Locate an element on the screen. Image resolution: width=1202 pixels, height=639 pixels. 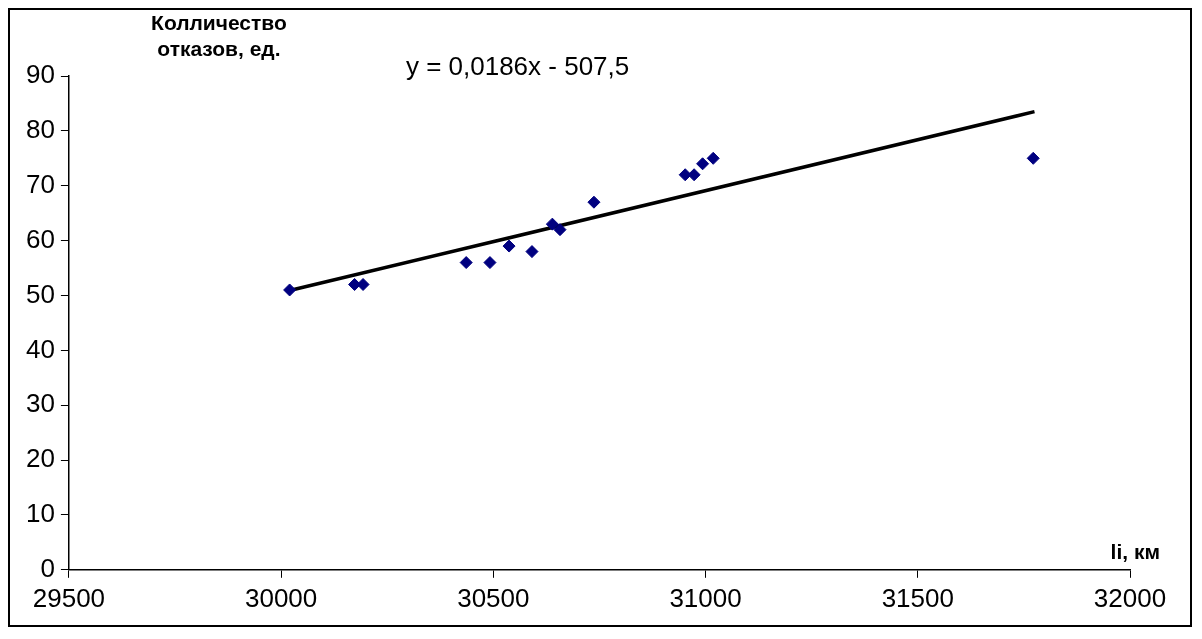
y-tick-label: 80 is located at coordinates (40, 129).